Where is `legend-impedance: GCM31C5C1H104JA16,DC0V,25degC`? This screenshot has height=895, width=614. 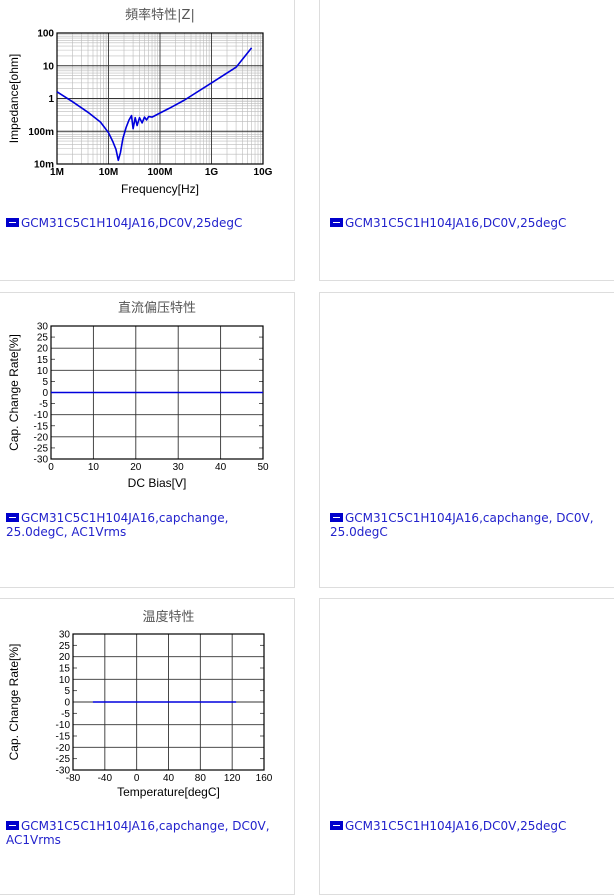
legend-impedance: GCM31C5C1H104JA16,DC0V,25degC is located at coordinates (146, 223).